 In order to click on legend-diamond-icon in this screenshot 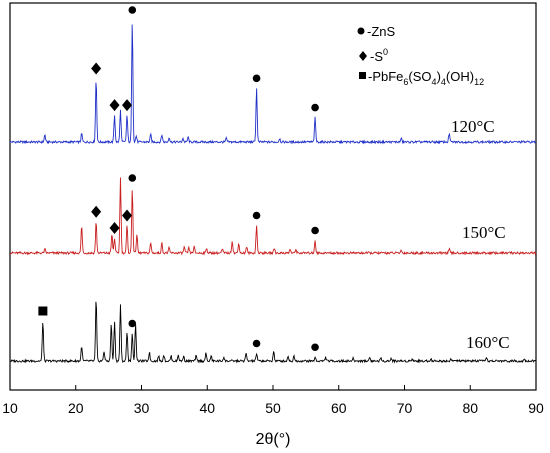, I will do `click(363, 56)`.